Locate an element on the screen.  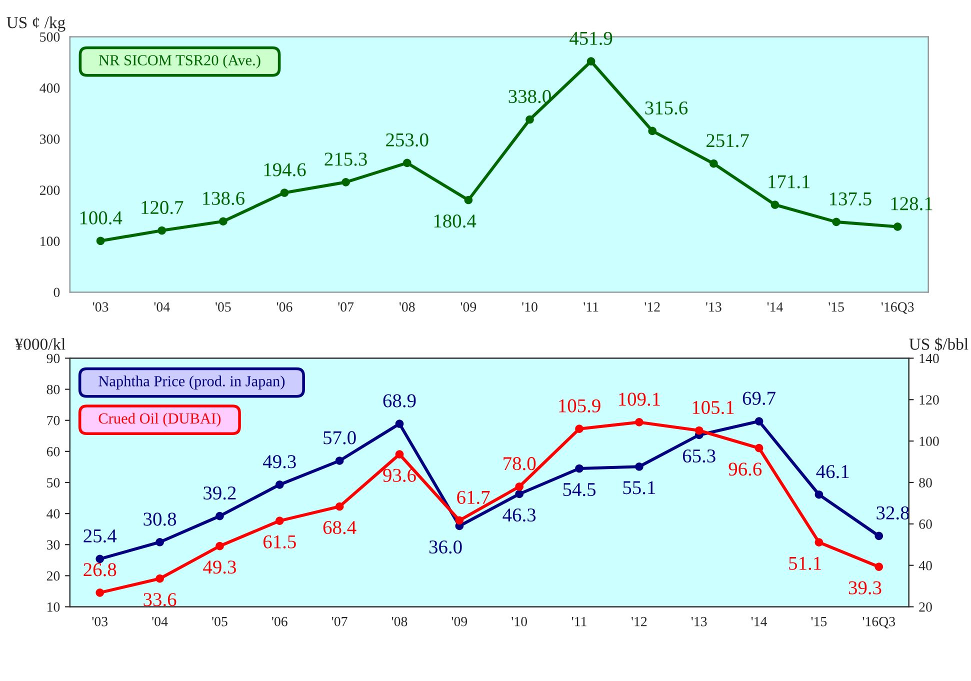
y-tick-label: 200 is located at coordinates (50, 190).